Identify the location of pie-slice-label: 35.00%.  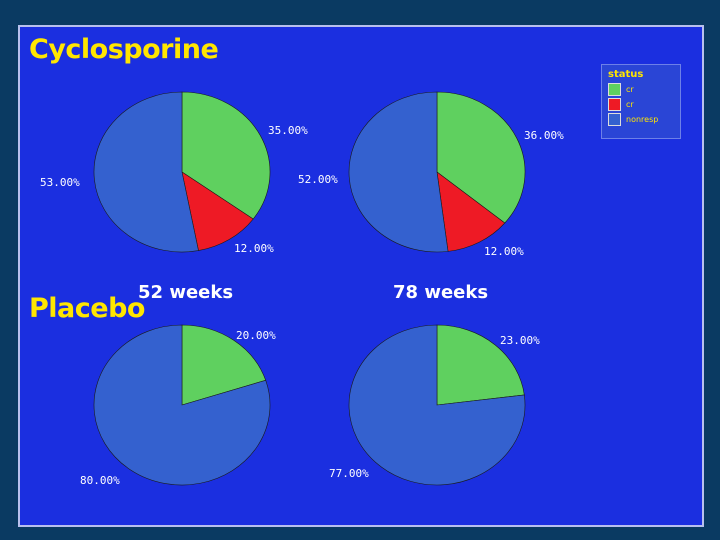
(288, 130).